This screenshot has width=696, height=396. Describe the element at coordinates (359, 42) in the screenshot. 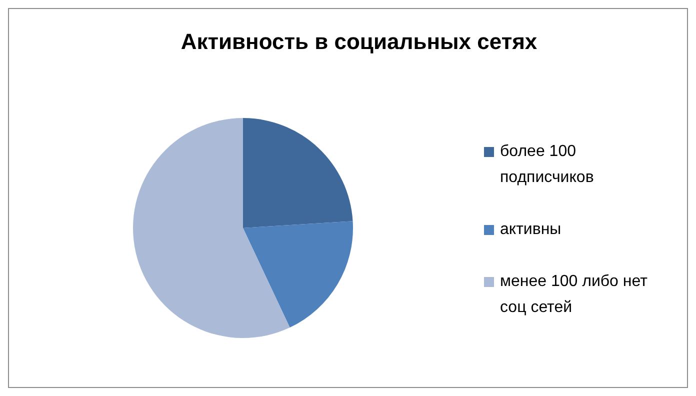

I see `chart-title: Активность в социальных сетях` at that location.